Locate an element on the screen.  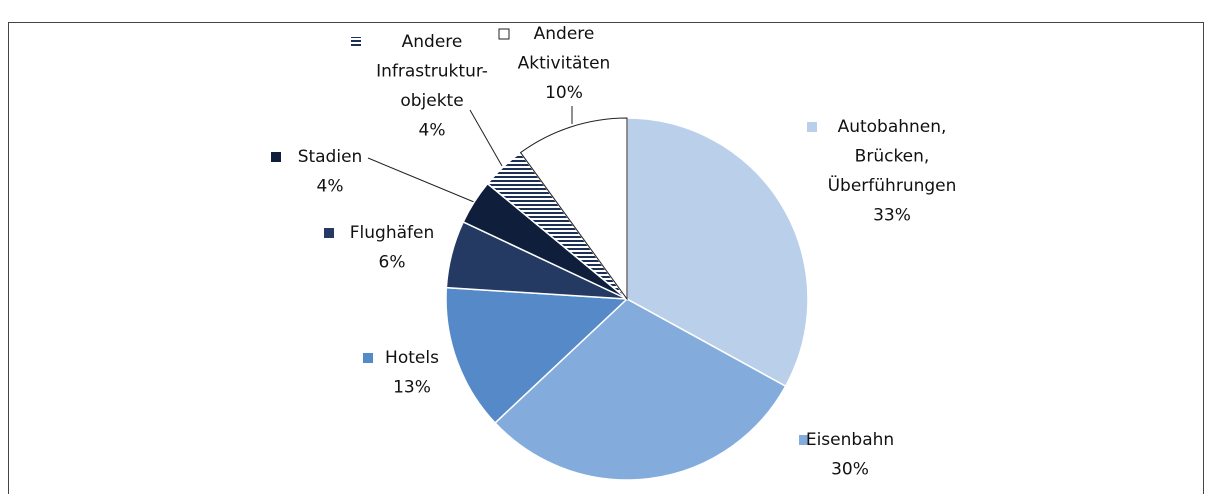
value-label: 13% is located at coordinates (412, 388).